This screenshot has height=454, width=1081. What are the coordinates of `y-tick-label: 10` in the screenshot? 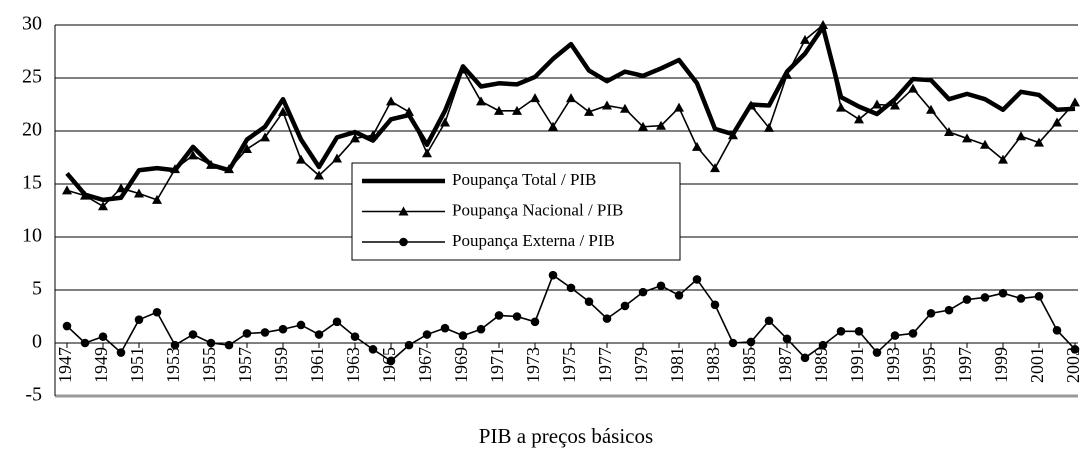 It's located at (32, 236).